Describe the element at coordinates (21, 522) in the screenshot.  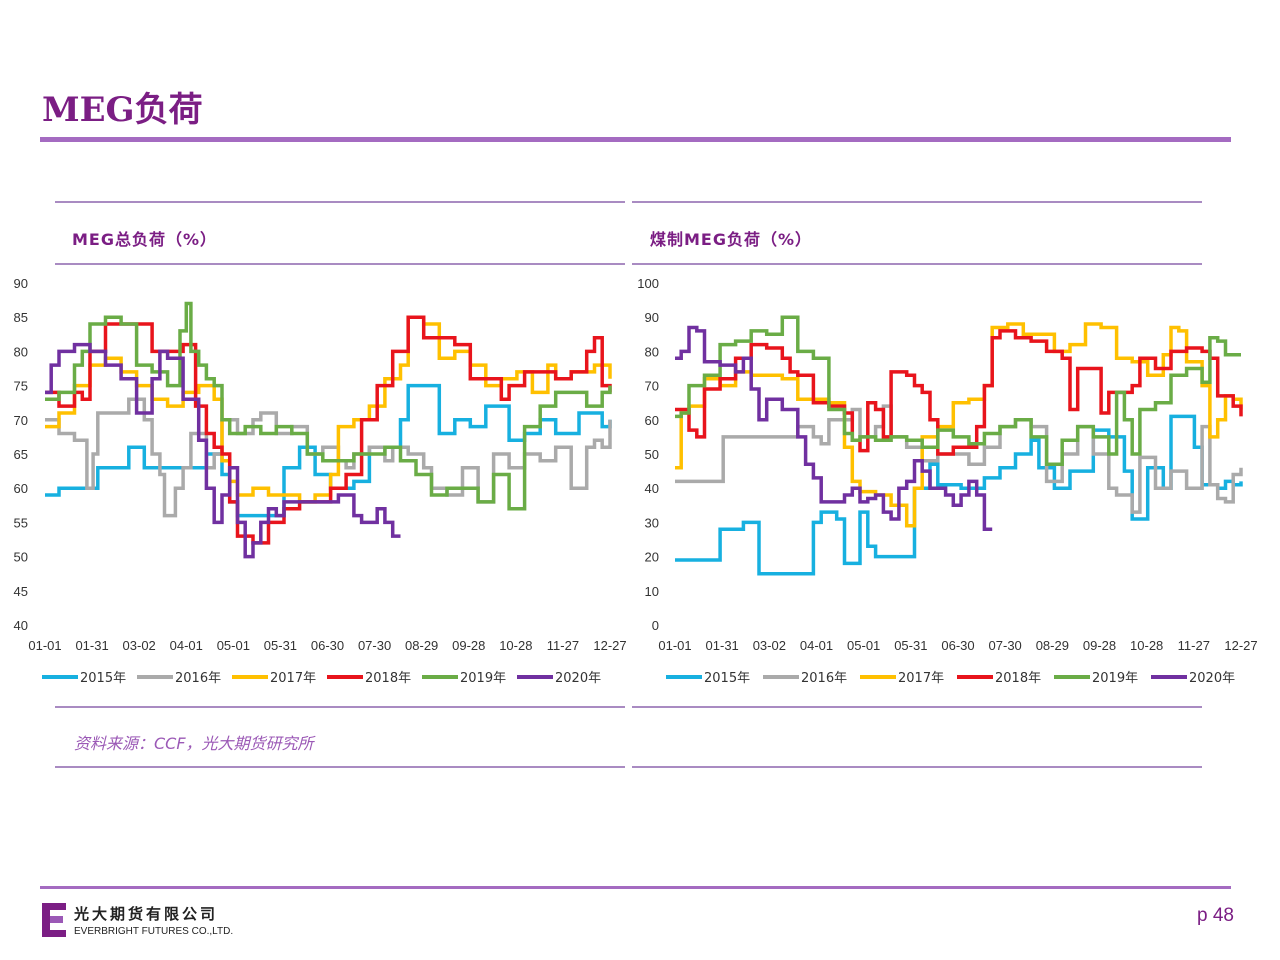
I see `y-tick-label: 55` at that location.